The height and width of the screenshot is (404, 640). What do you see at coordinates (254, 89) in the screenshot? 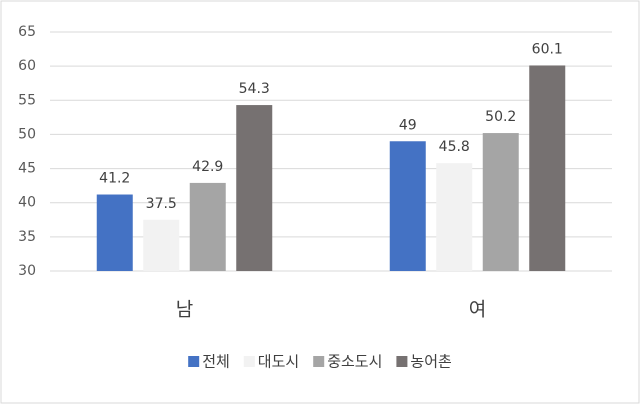
I see `data-label: 54.3` at bounding box center [254, 89].